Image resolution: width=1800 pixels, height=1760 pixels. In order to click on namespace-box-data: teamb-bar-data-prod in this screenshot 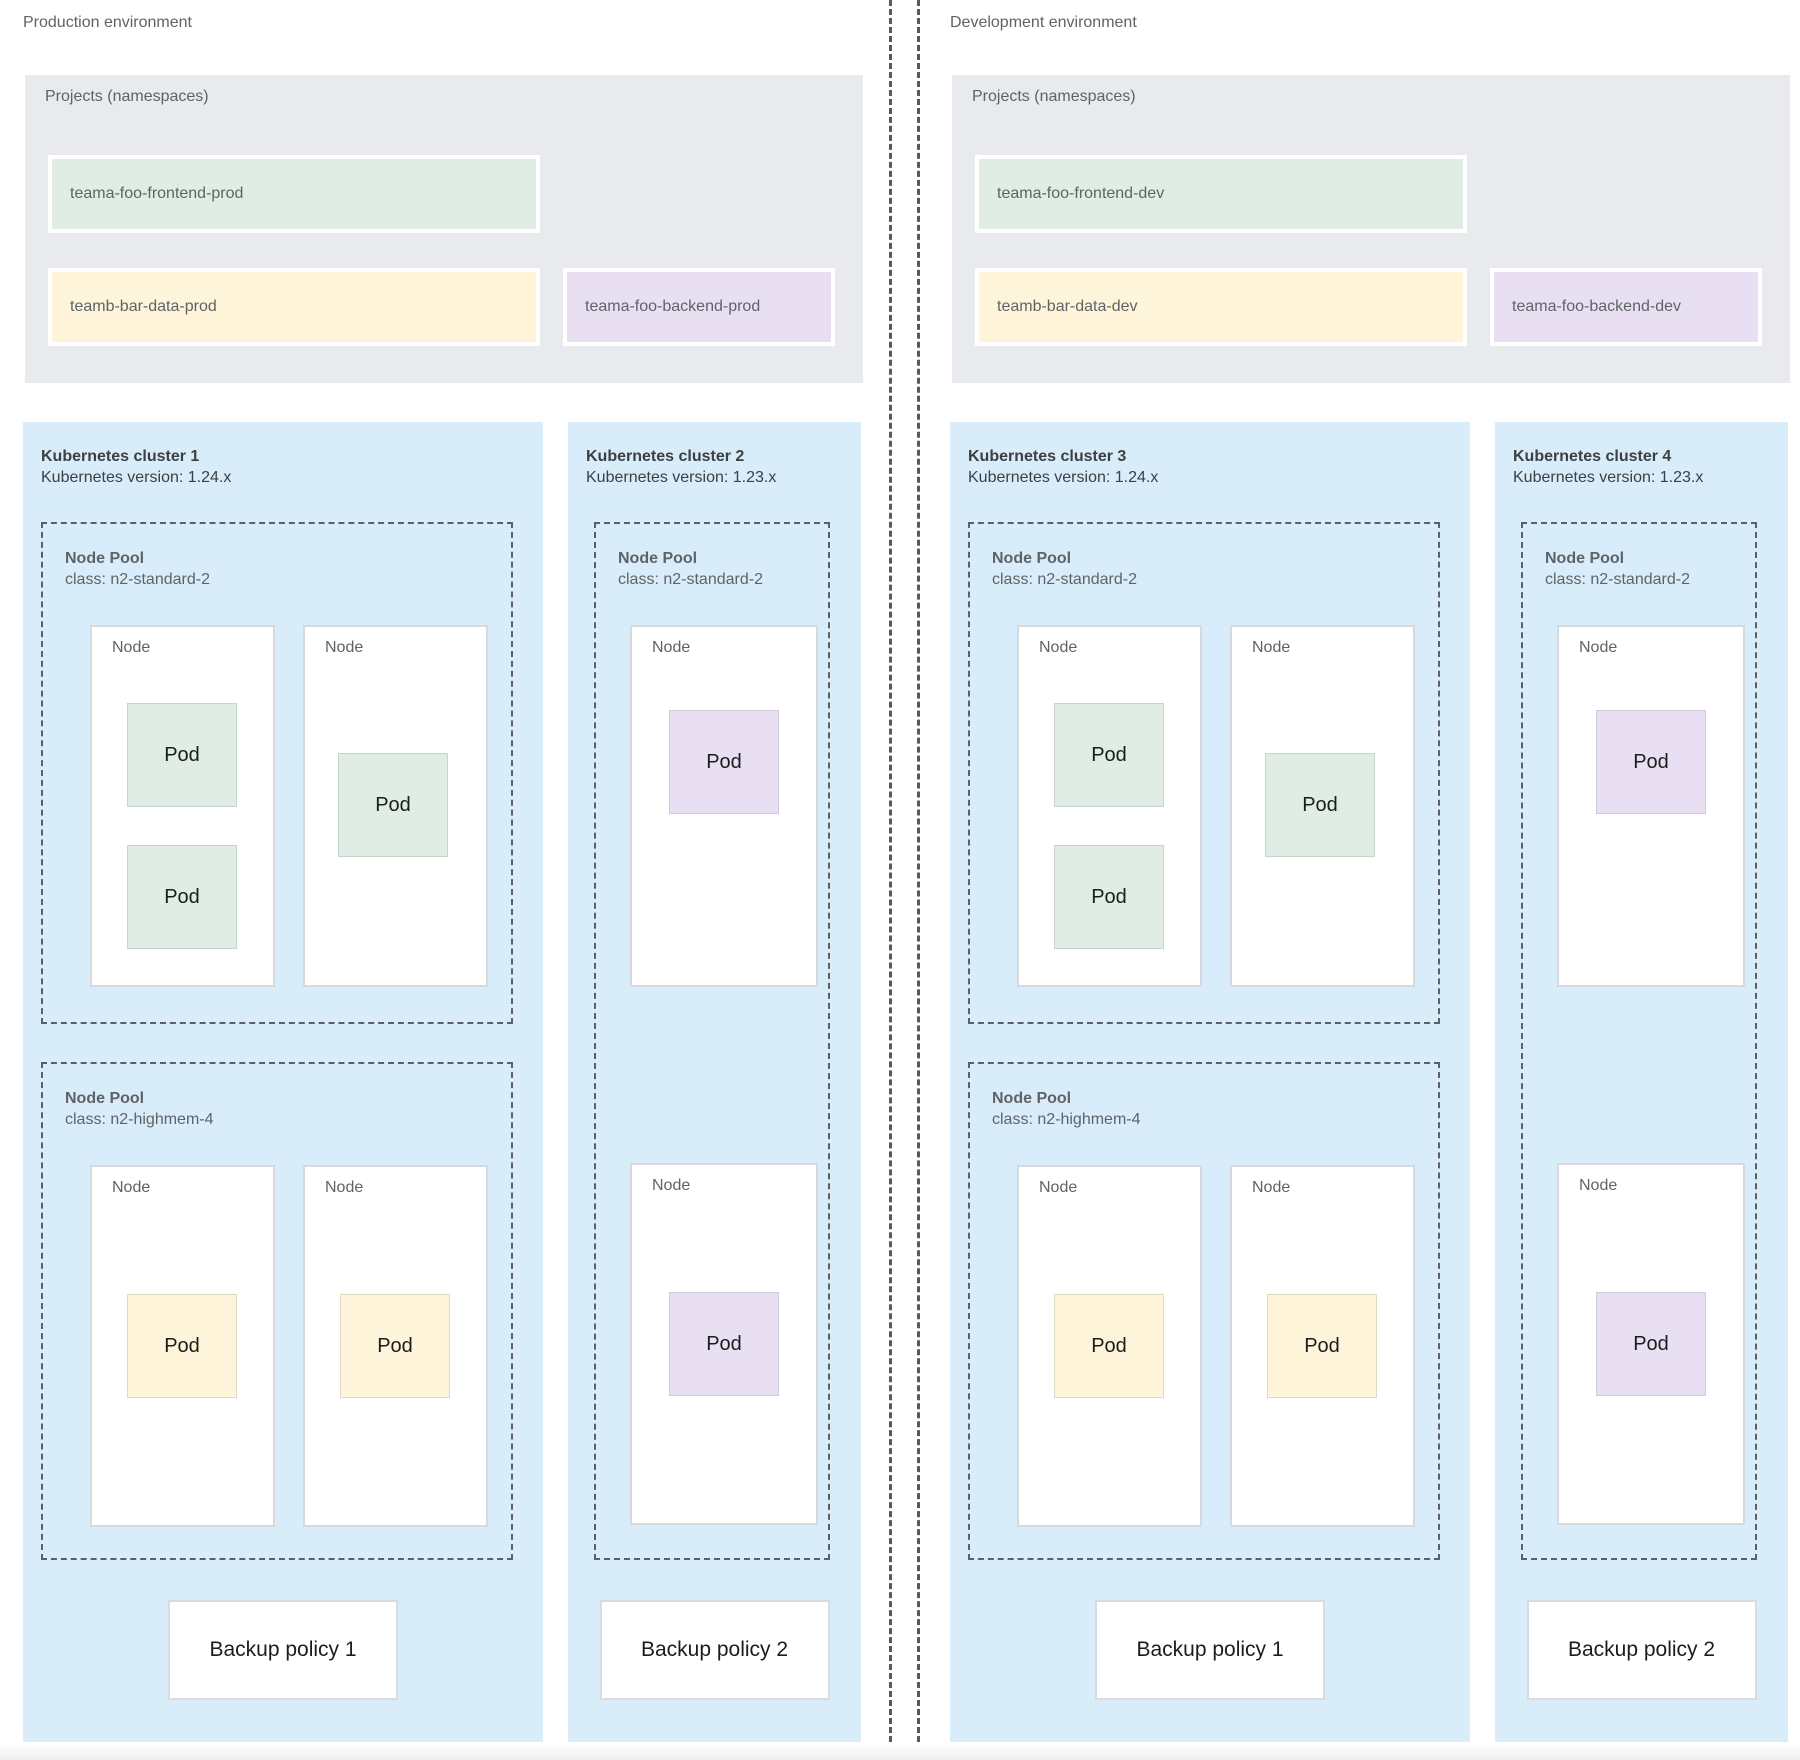, I will do `click(294, 307)`.